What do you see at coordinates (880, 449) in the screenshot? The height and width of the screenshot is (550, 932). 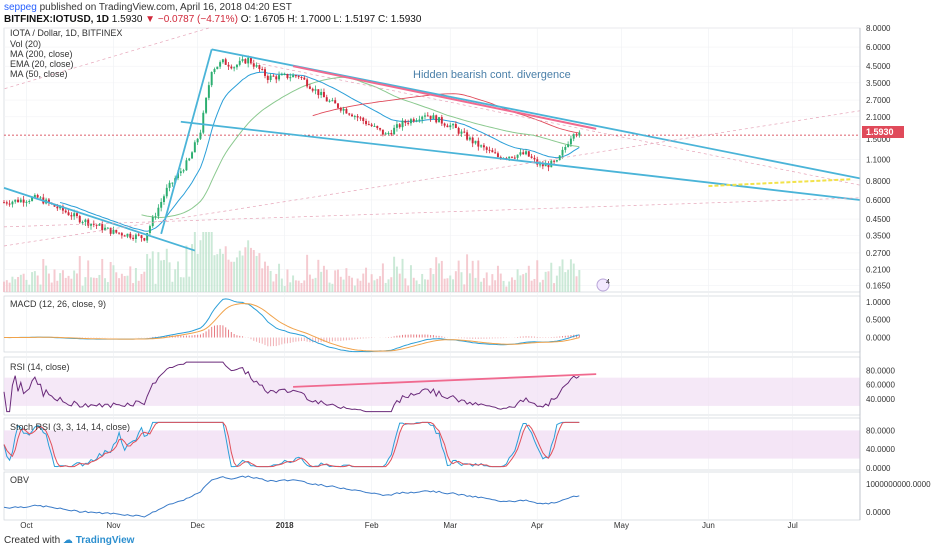 I see `stoch-tick-label: 40.0000` at bounding box center [880, 449].